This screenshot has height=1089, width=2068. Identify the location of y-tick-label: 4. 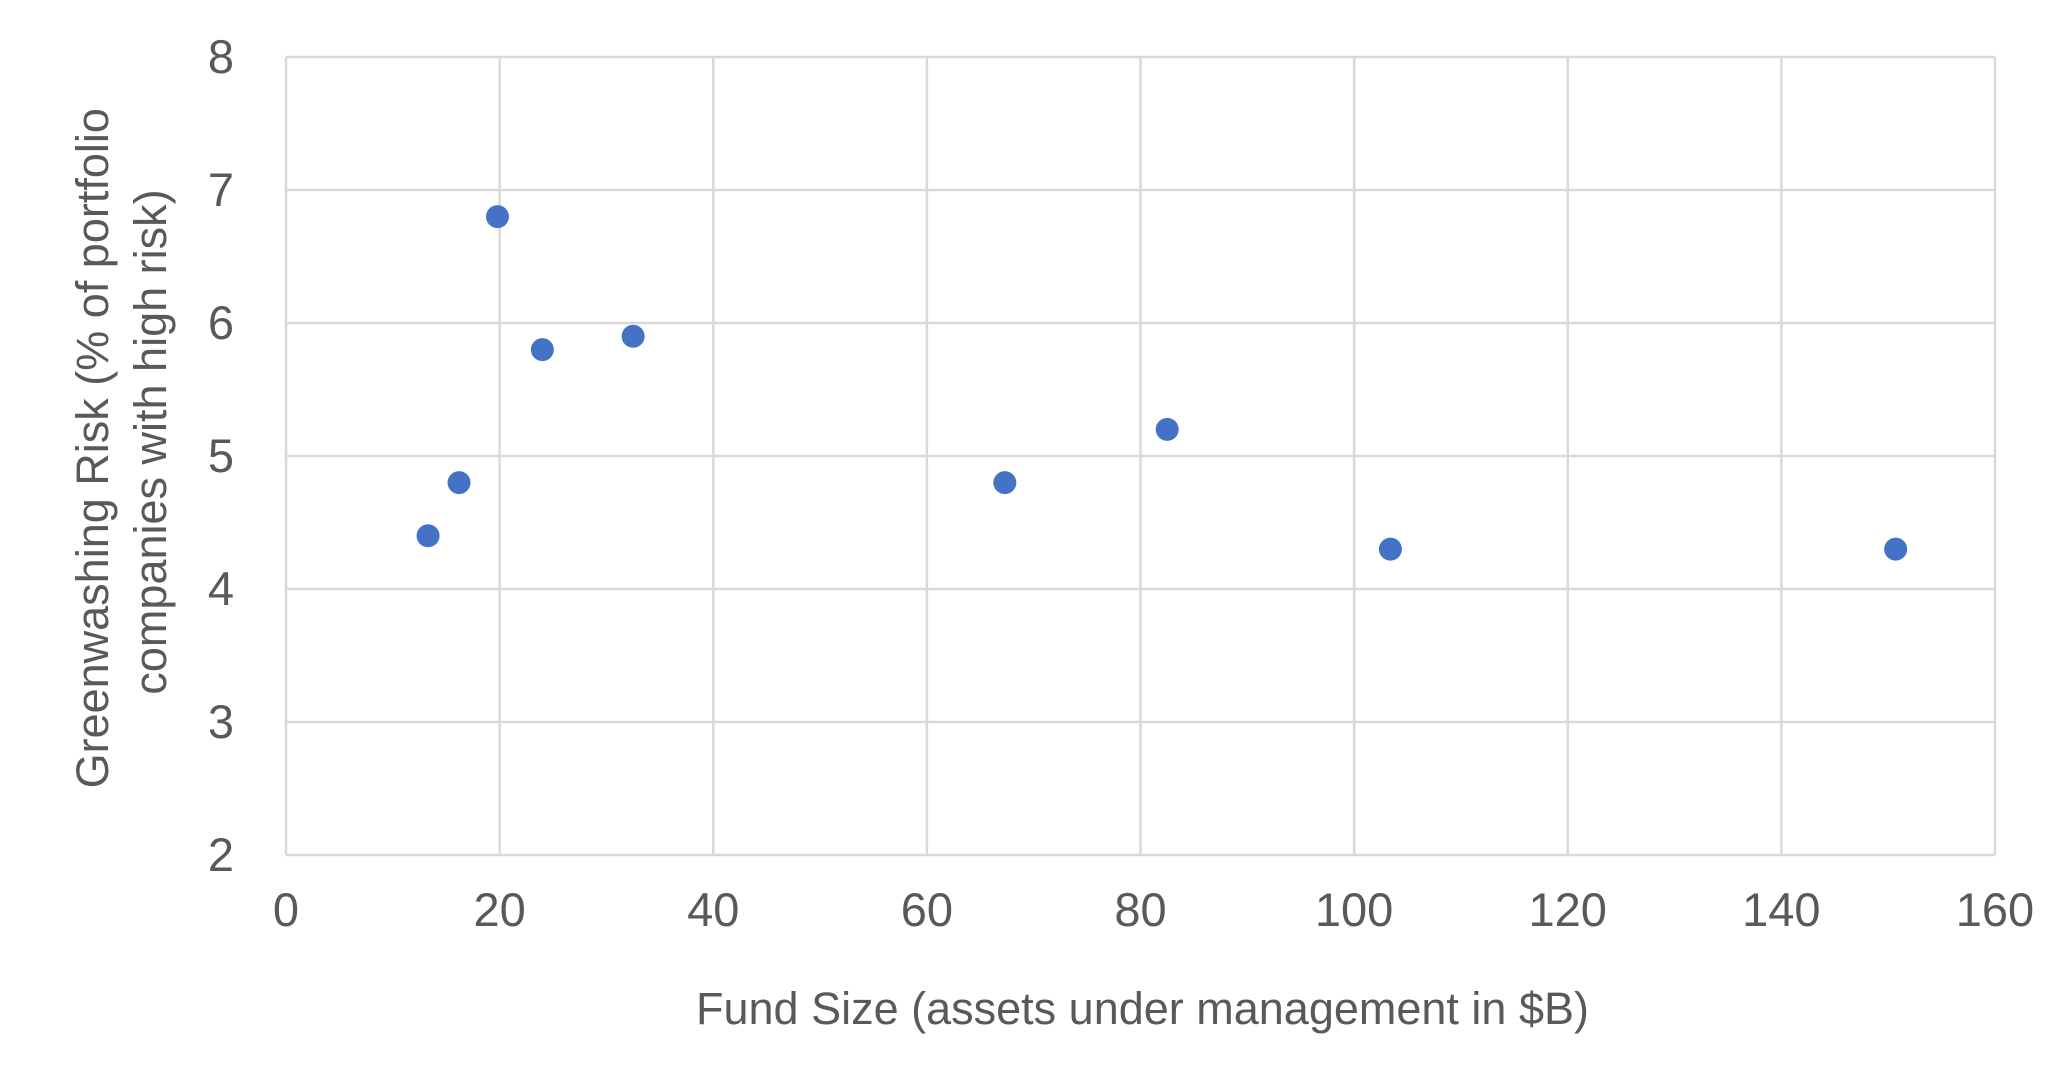
(221, 588).